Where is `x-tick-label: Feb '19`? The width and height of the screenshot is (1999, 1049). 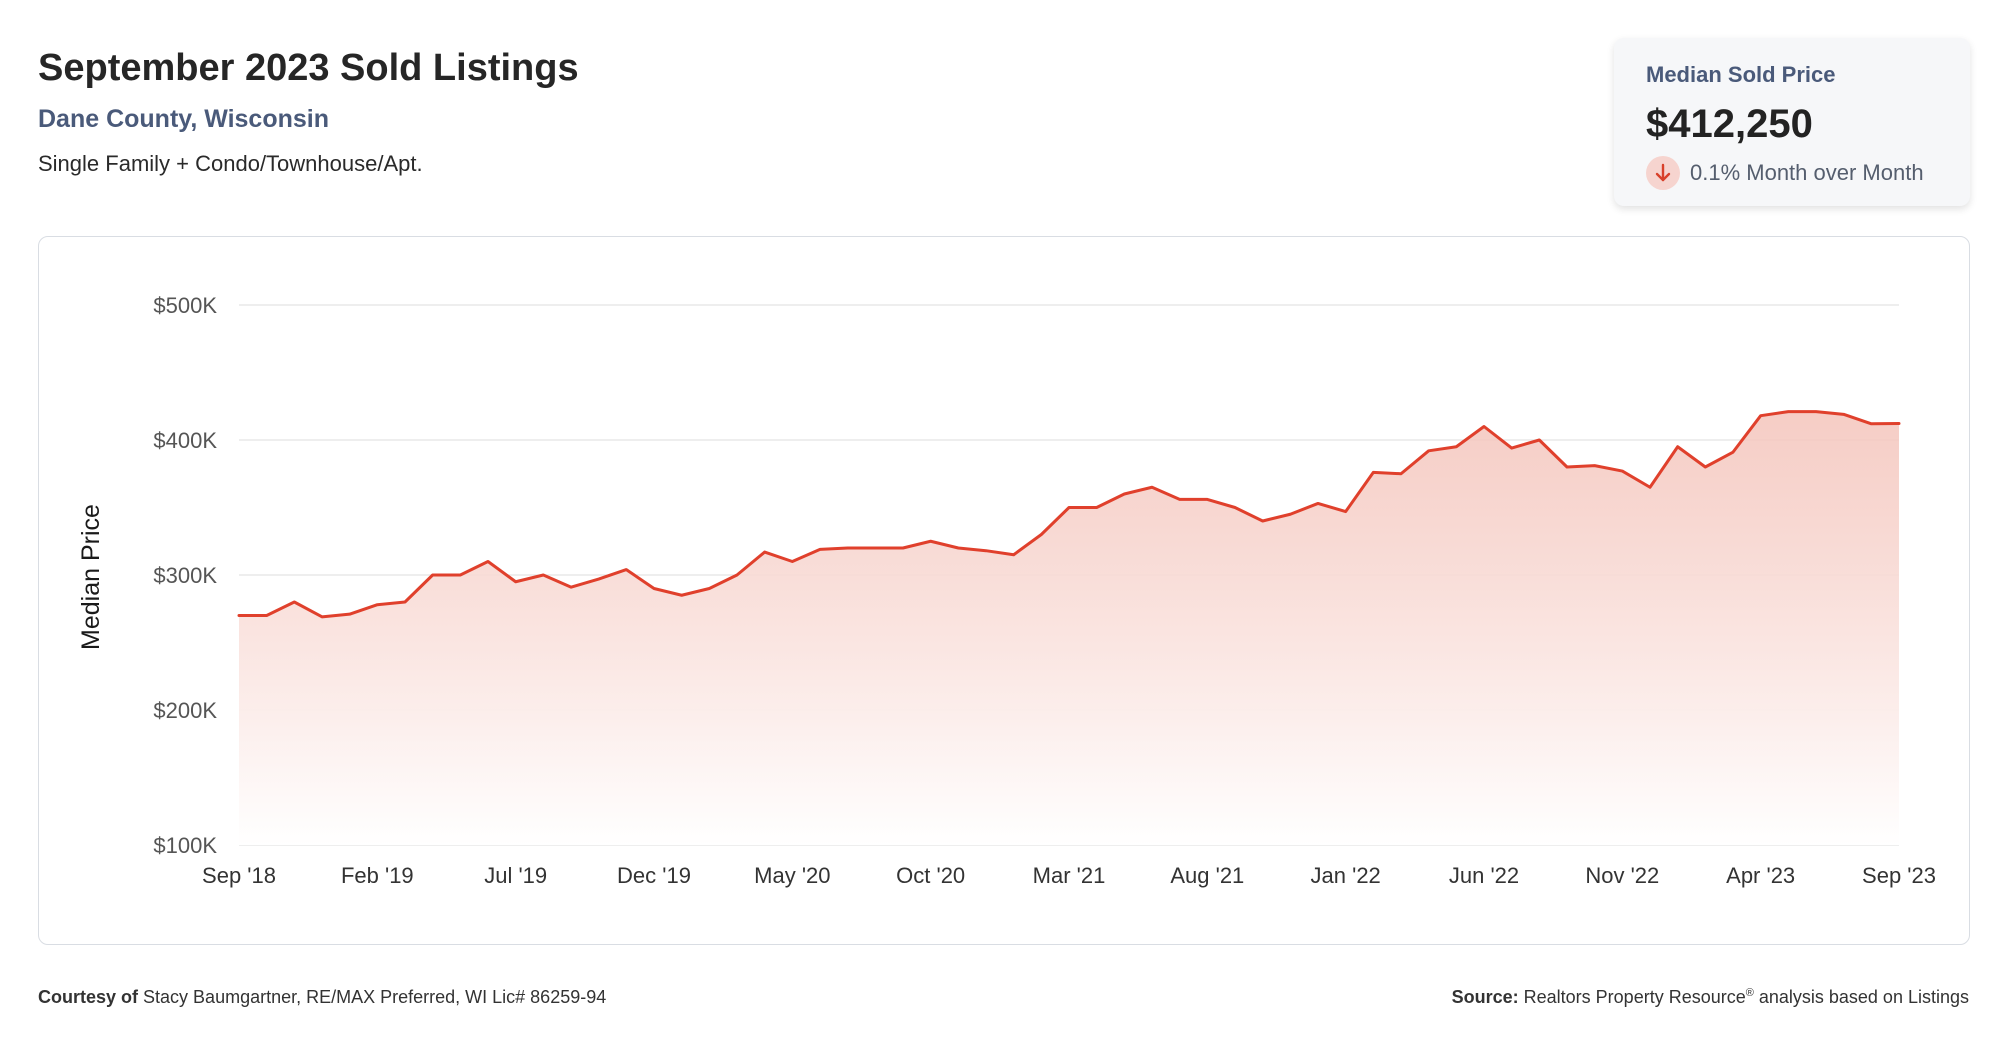
x-tick-label: Feb '19 is located at coordinates (377, 875).